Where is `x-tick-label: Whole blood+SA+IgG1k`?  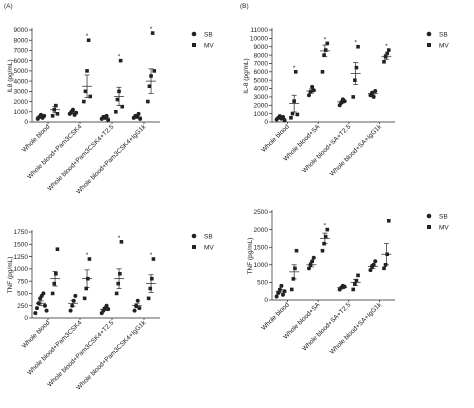
x-tick-label: Whole blood+SA+IgG1k is located at coordinates (356, 328).